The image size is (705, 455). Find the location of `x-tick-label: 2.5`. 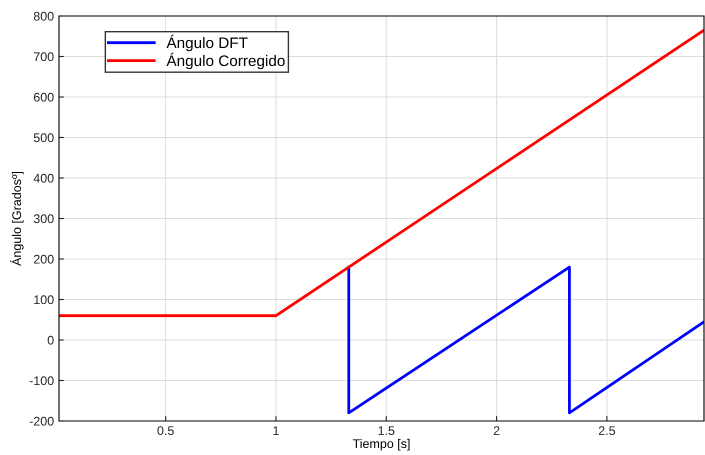

x-tick-label: 2.5 is located at coordinates (607, 431).